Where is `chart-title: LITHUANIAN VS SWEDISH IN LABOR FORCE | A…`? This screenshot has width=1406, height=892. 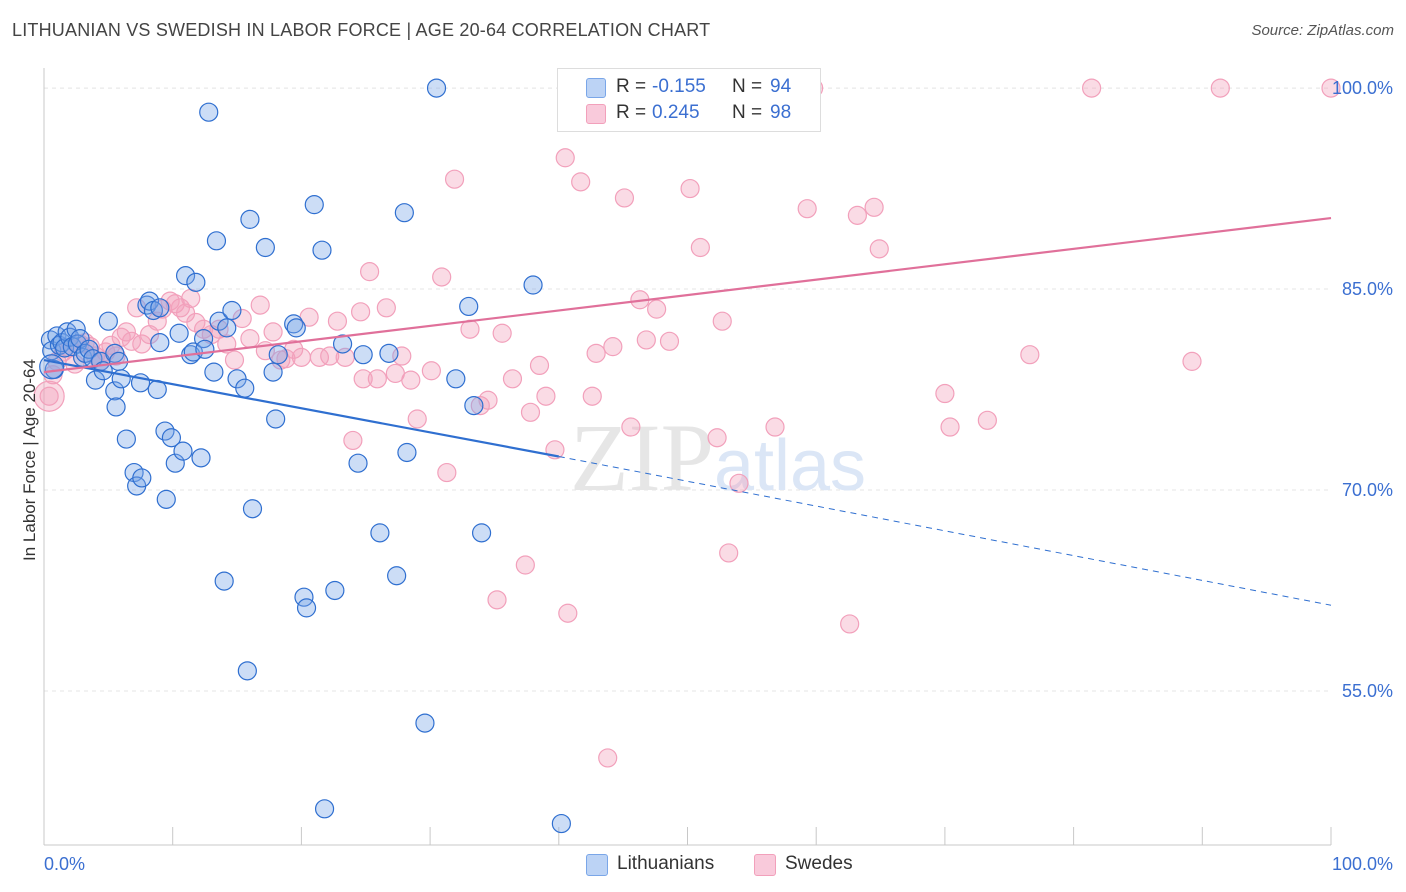 chart-title: LITHUANIAN VS SWEDISH IN LABOR FORCE | A… is located at coordinates (361, 30).